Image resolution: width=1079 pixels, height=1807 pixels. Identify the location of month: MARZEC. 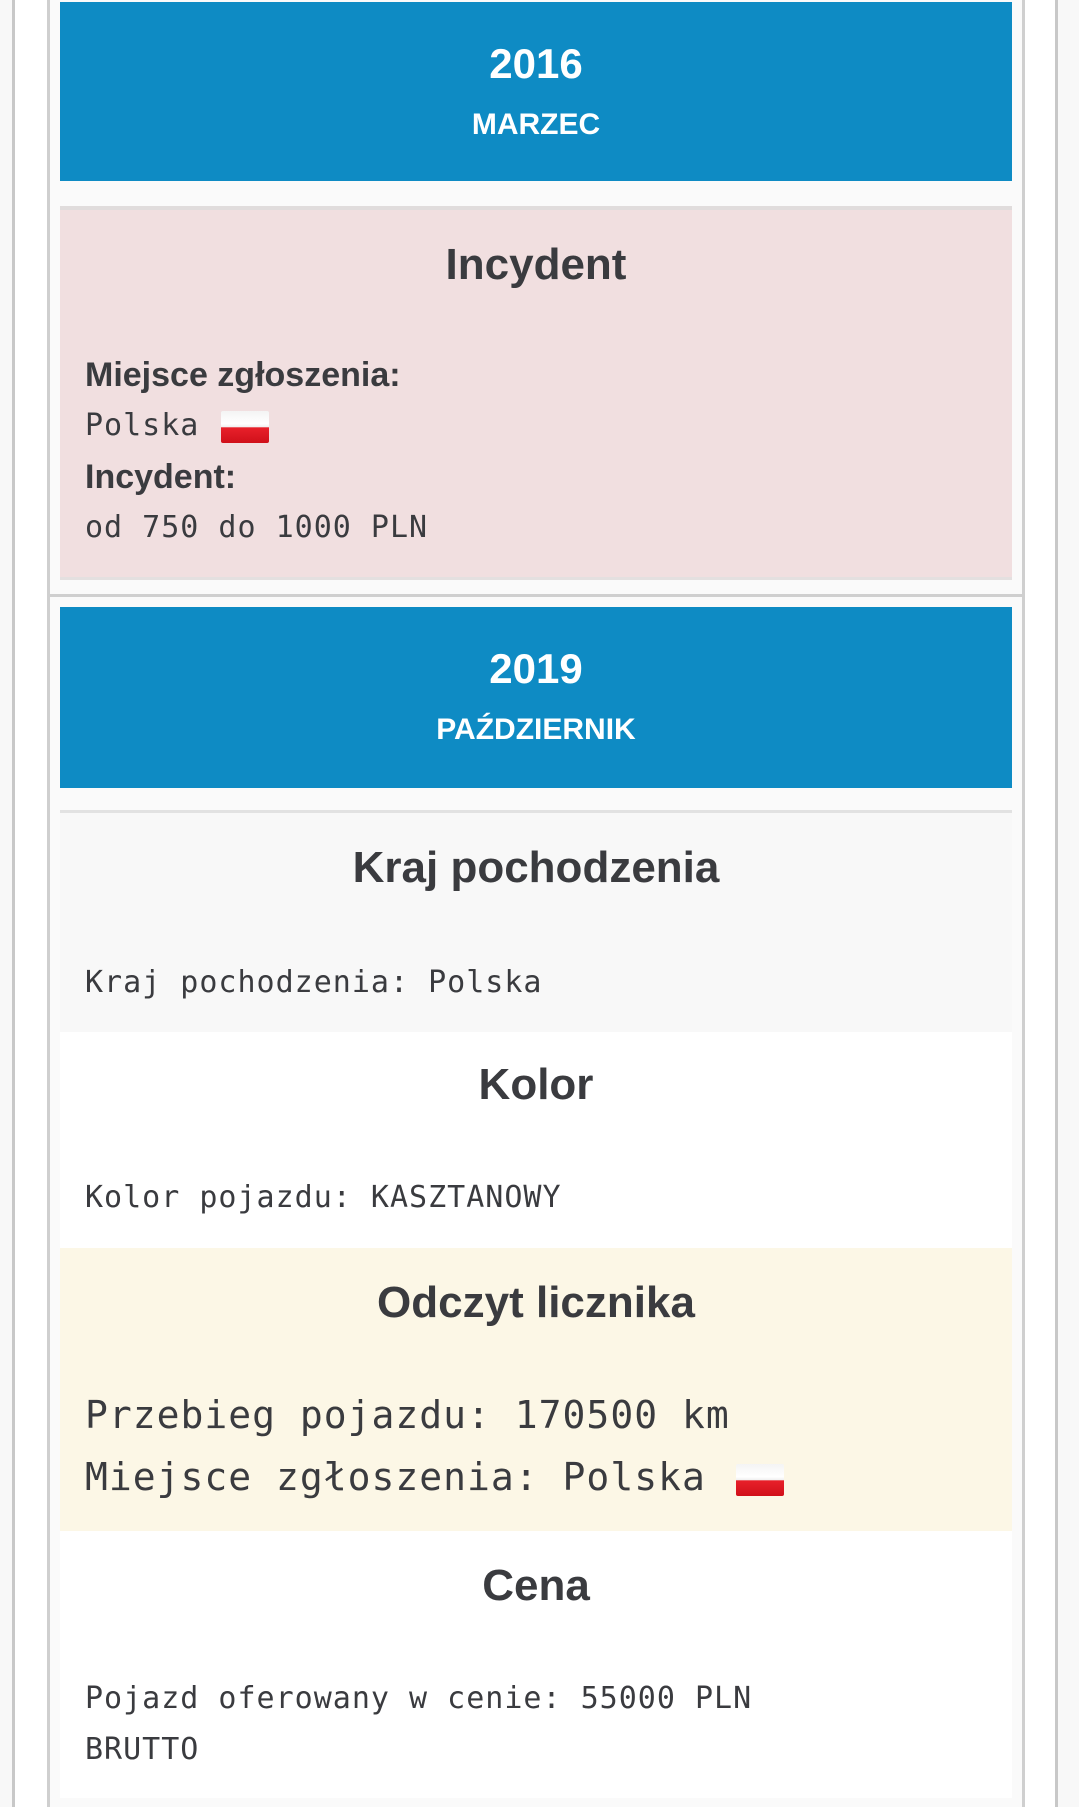
(536, 124).